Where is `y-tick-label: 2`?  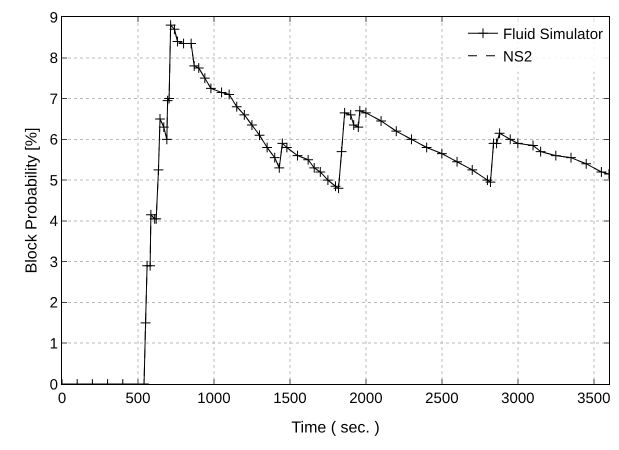 y-tick-label: 2 is located at coordinates (54, 303).